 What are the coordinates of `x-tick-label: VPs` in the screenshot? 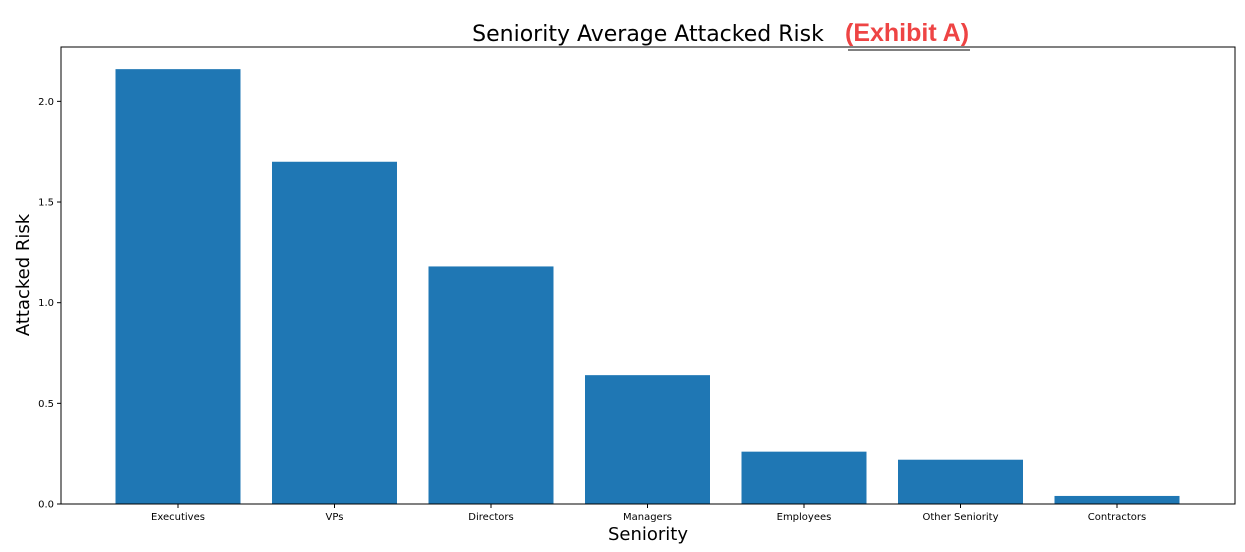 It's located at (335, 517).